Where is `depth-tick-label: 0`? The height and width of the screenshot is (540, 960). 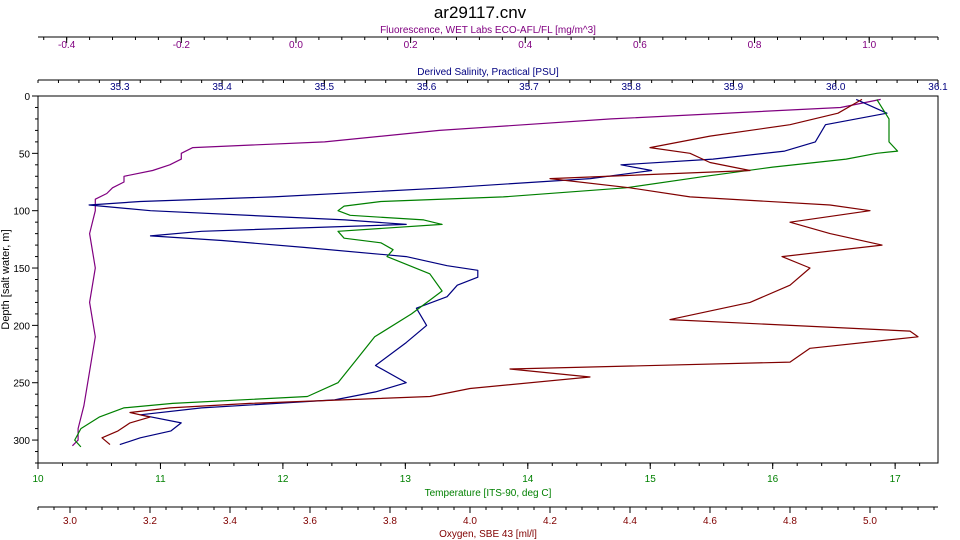
depth-tick-label: 0 is located at coordinates (27, 97).